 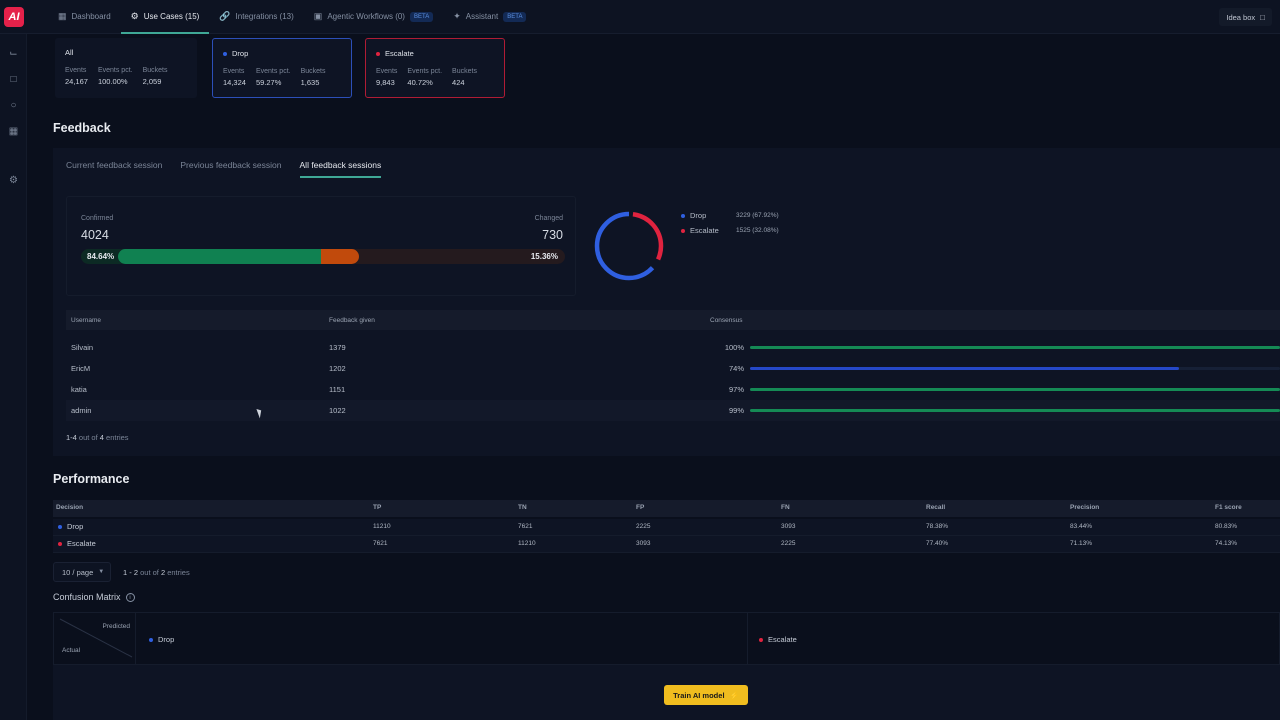 I want to click on col-precision: Precision, so click(x=1085, y=507).